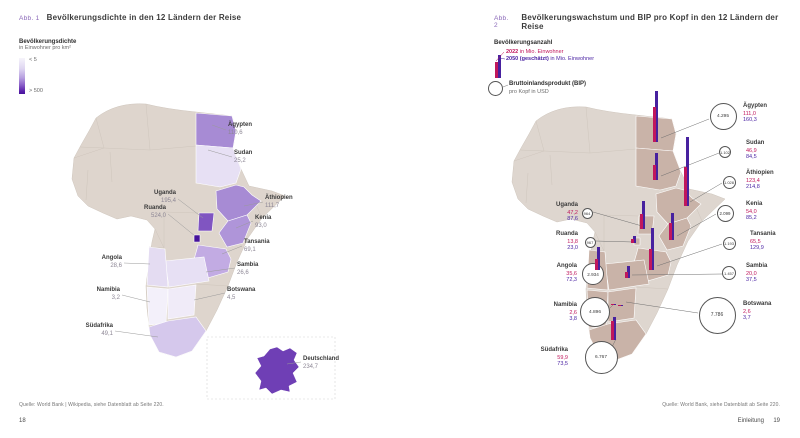 The image size is (800, 438). I want to click on label-angola: Angola 35,6 72,3, so click(566, 273).